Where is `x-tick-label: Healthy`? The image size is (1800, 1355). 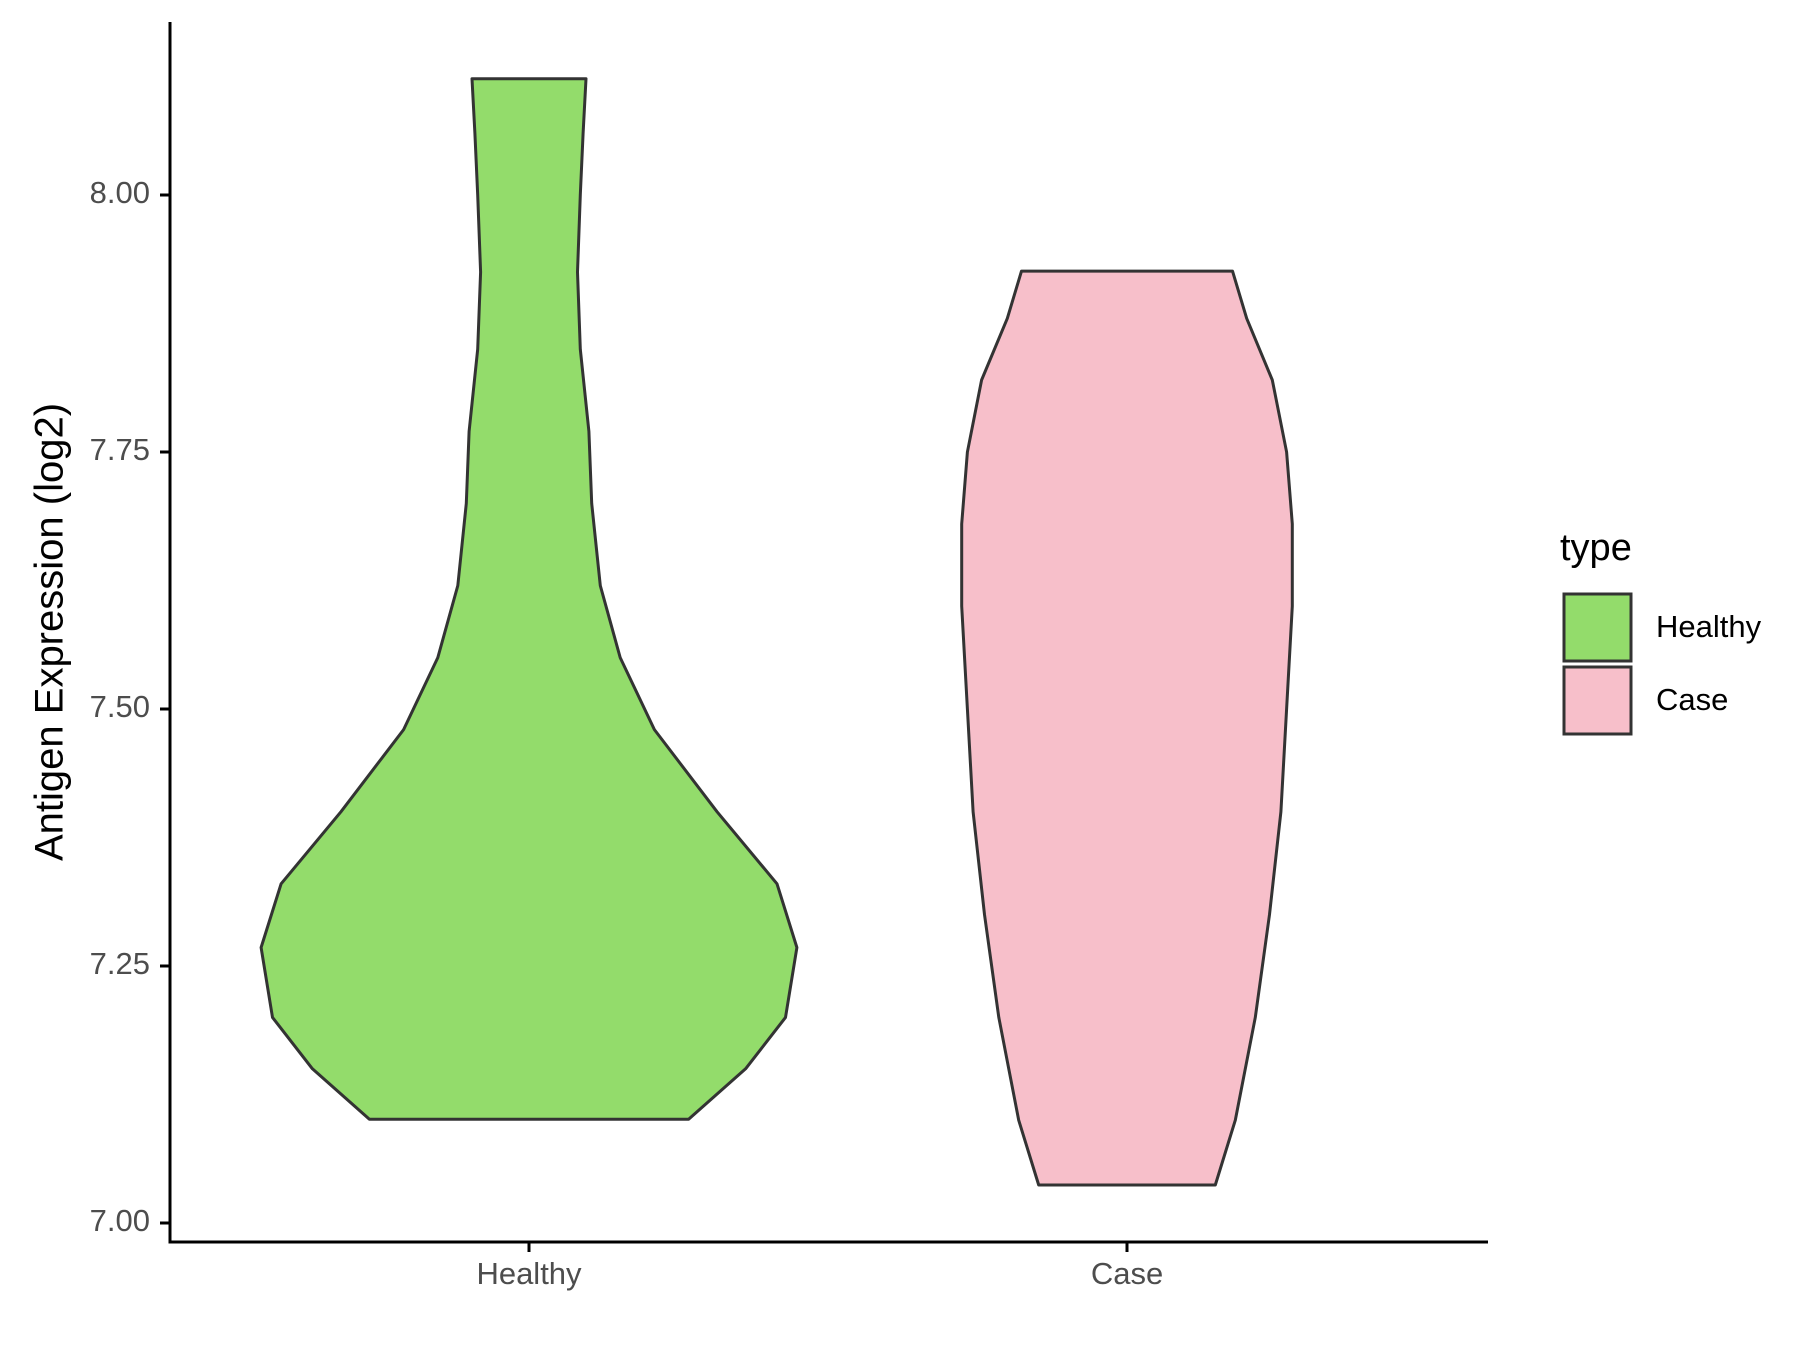 x-tick-label: Healthy is located at coordinates (529, 1273).